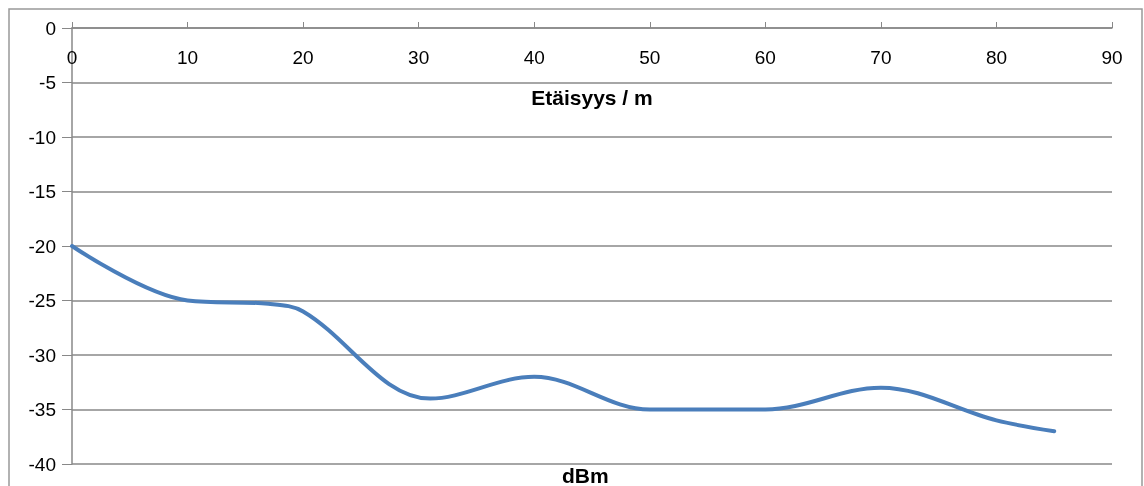 The image size is (1144, 486). I want to click on y-tick-label: -10, so click(42, 137).